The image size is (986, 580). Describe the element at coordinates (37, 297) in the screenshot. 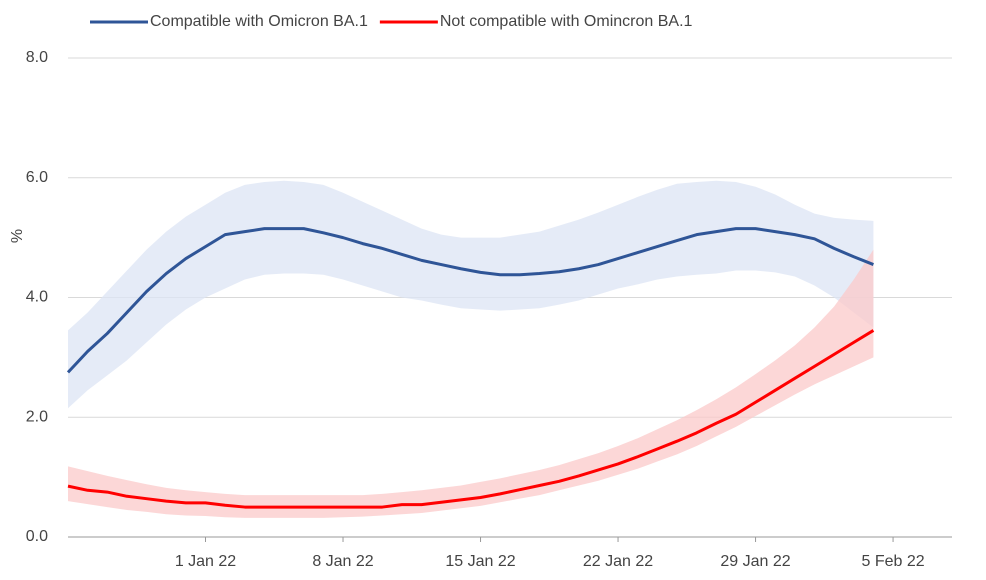

I see `y-tick-label: 4.0` at that location.